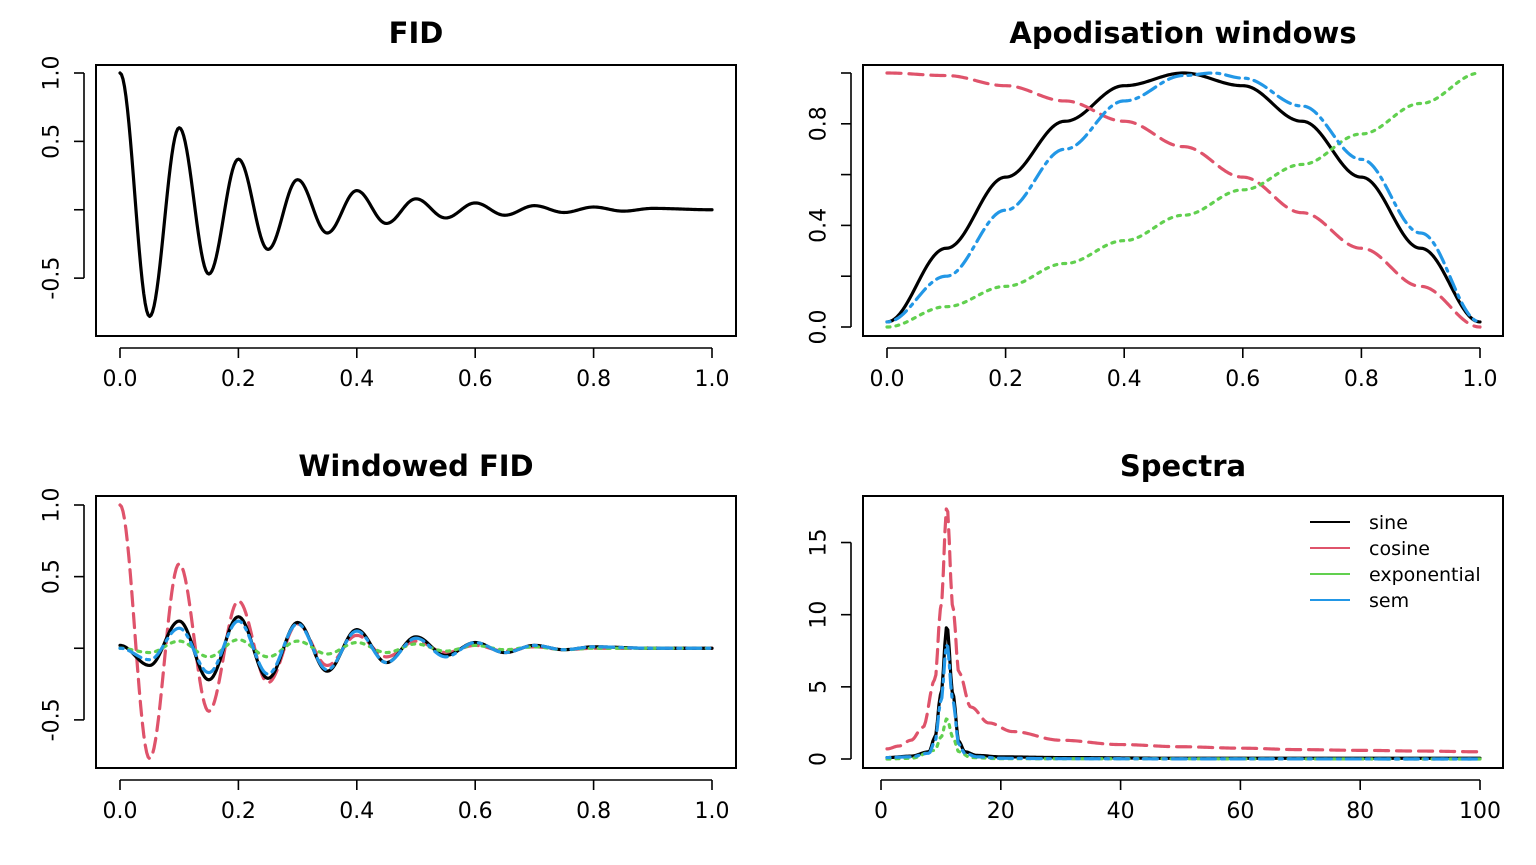 The width and height of the screenshot is (1536, 865). I want to click on series-line-cosine, so click(1183, 630).